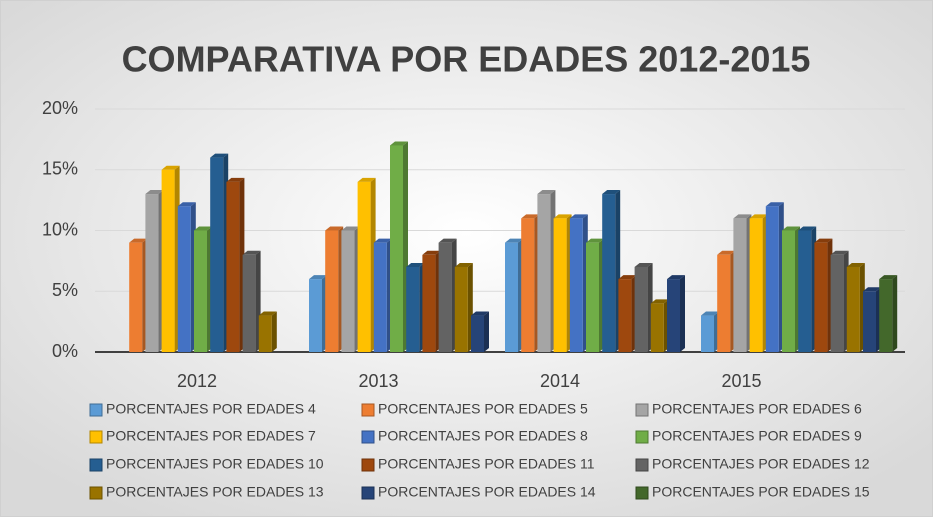 The height and width of the screenshot is (517, 933). I want to click on legend-label: PORCENTAJES POR EDADES 4, so click(211, 409).